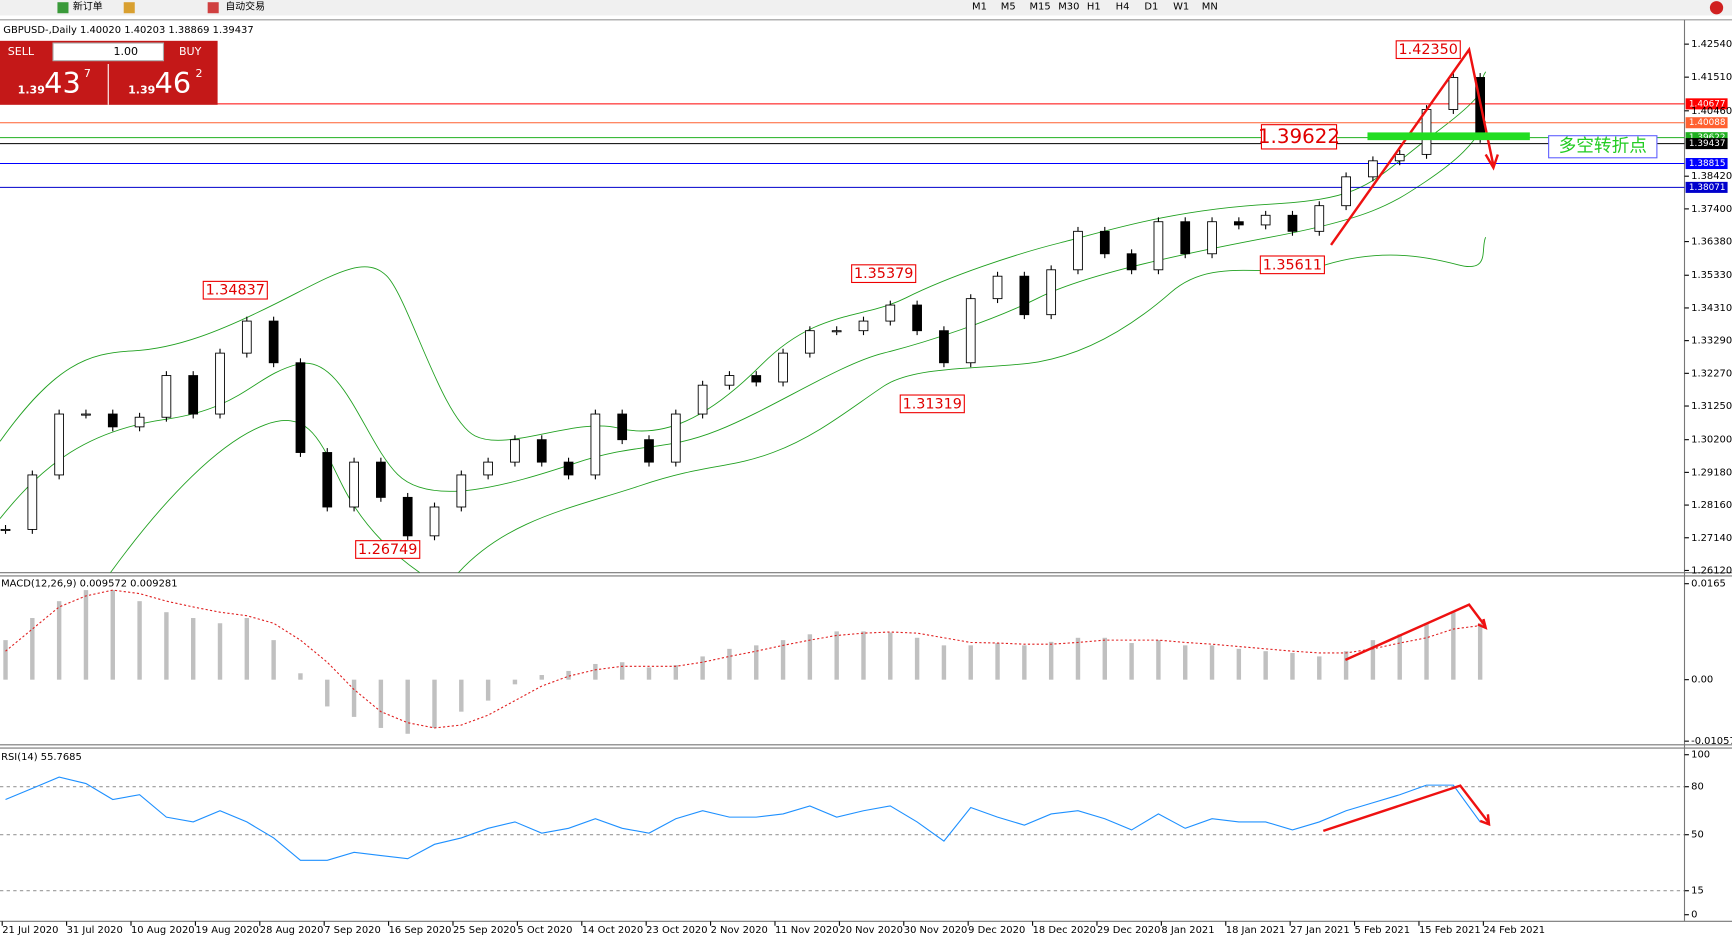  Describe the element at coordinates (30, 930) in the screenshot. I see `x-tick-label: 21 Jul 2020` at that location.